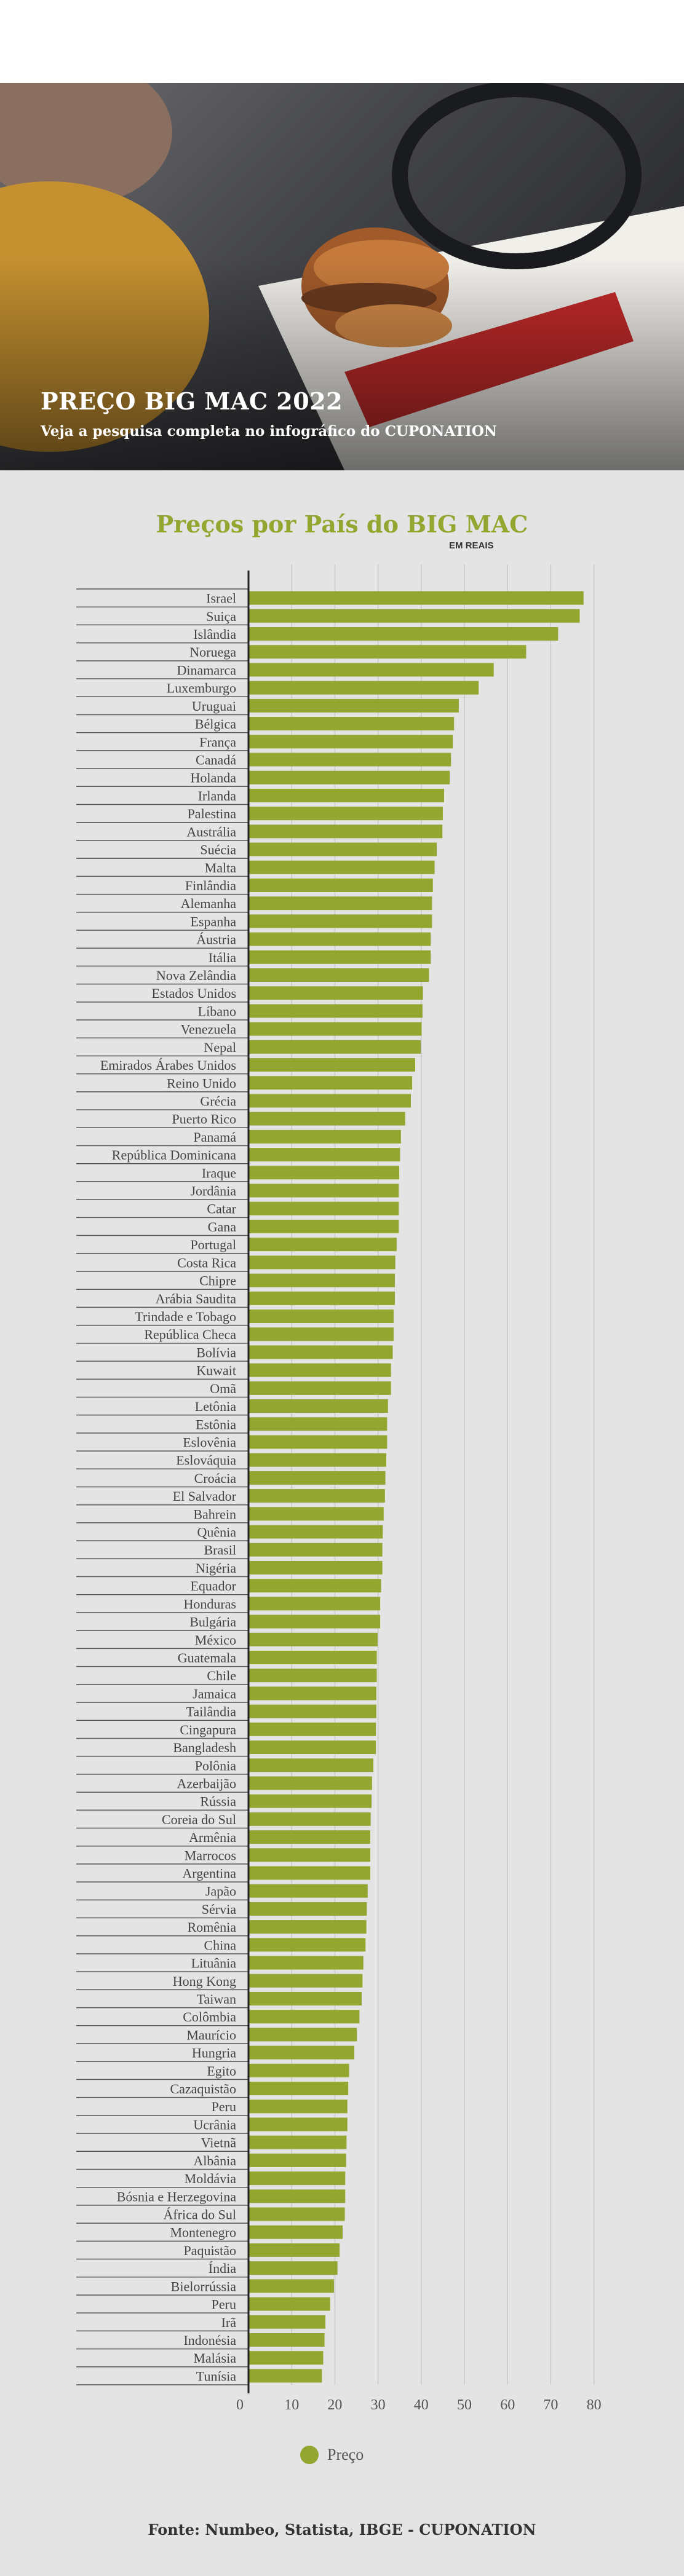  Describe the element at coordinates (204, 1748) in the screenshot. I see `category-label: Bangladesh` at that location.